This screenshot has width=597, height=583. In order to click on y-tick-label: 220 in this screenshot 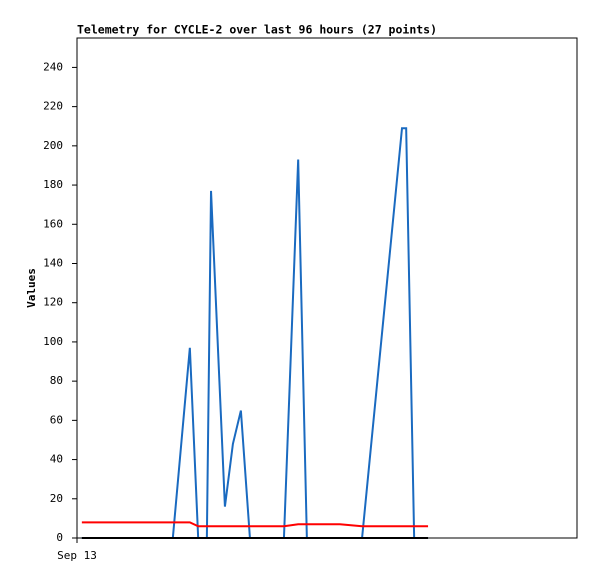, I will do `click(53, 106)`.